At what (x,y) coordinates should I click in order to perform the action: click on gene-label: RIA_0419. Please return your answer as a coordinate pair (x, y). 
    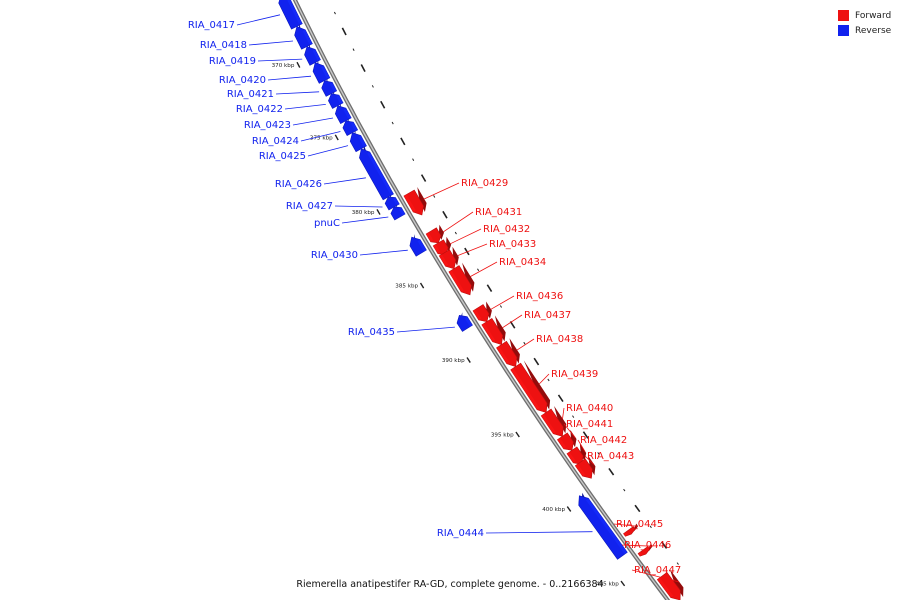
    Looking at the image, I should click on (232, 61).